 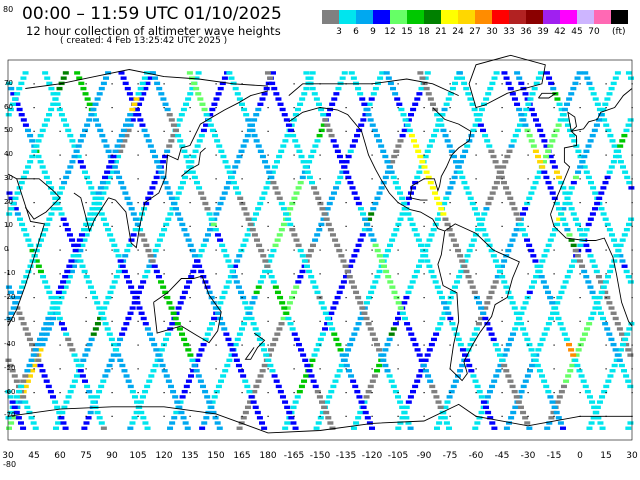 What do you see at coordinates (10, 344) in the screenshot?
I see `lat-label: -40` at bounding box center [10, 344].